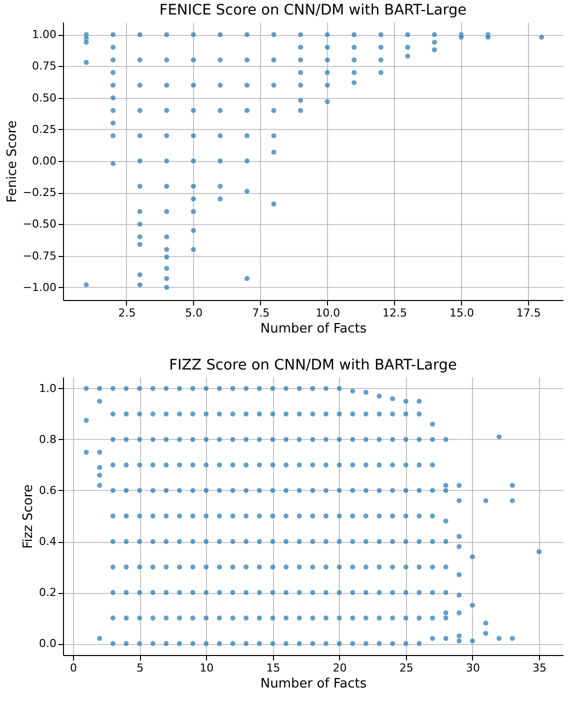  I want to click on y-tick-label: 0.00, so click(44, 161).